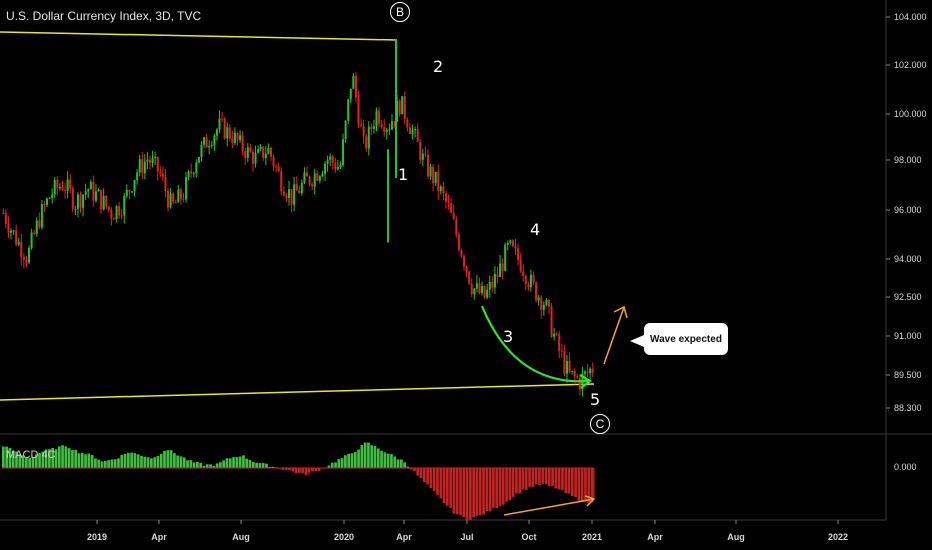 Image resolution: width=932 pixels, height=550 pixels. I want to click on price-tick-label: 92.500, so click(908, 297).